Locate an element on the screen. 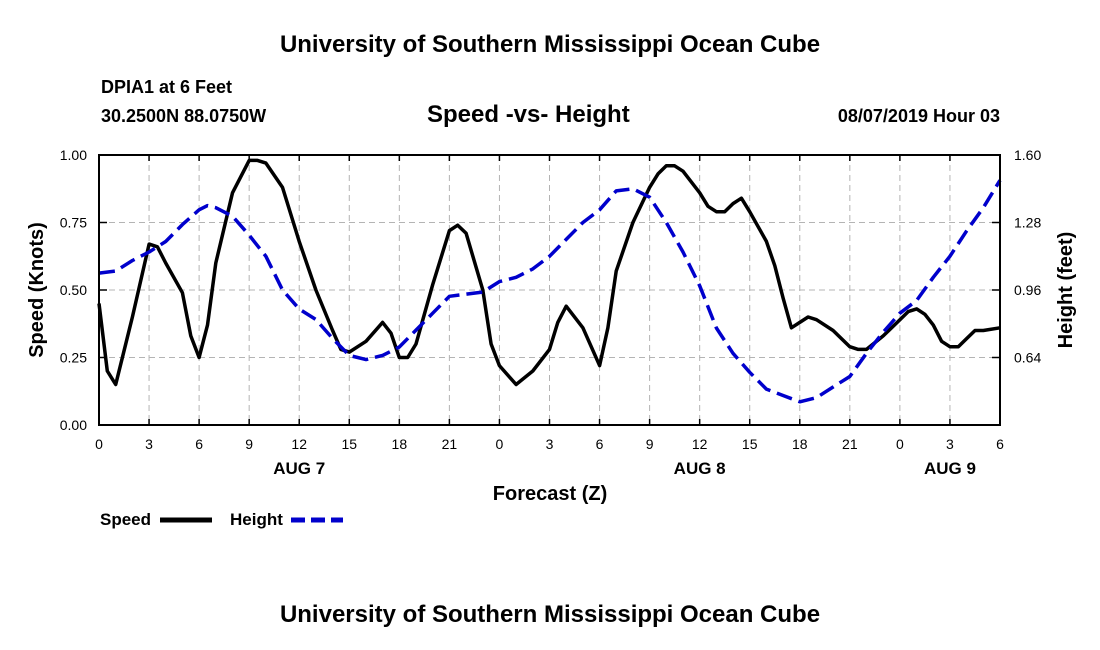 The height and width of the screenshot is (650, 1100). y-axis-label-height: Height (feet) is located at coordinates (1066, 290).